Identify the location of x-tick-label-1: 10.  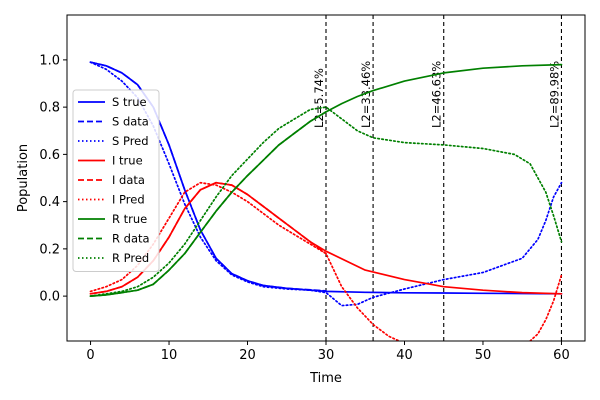
(169, 355).